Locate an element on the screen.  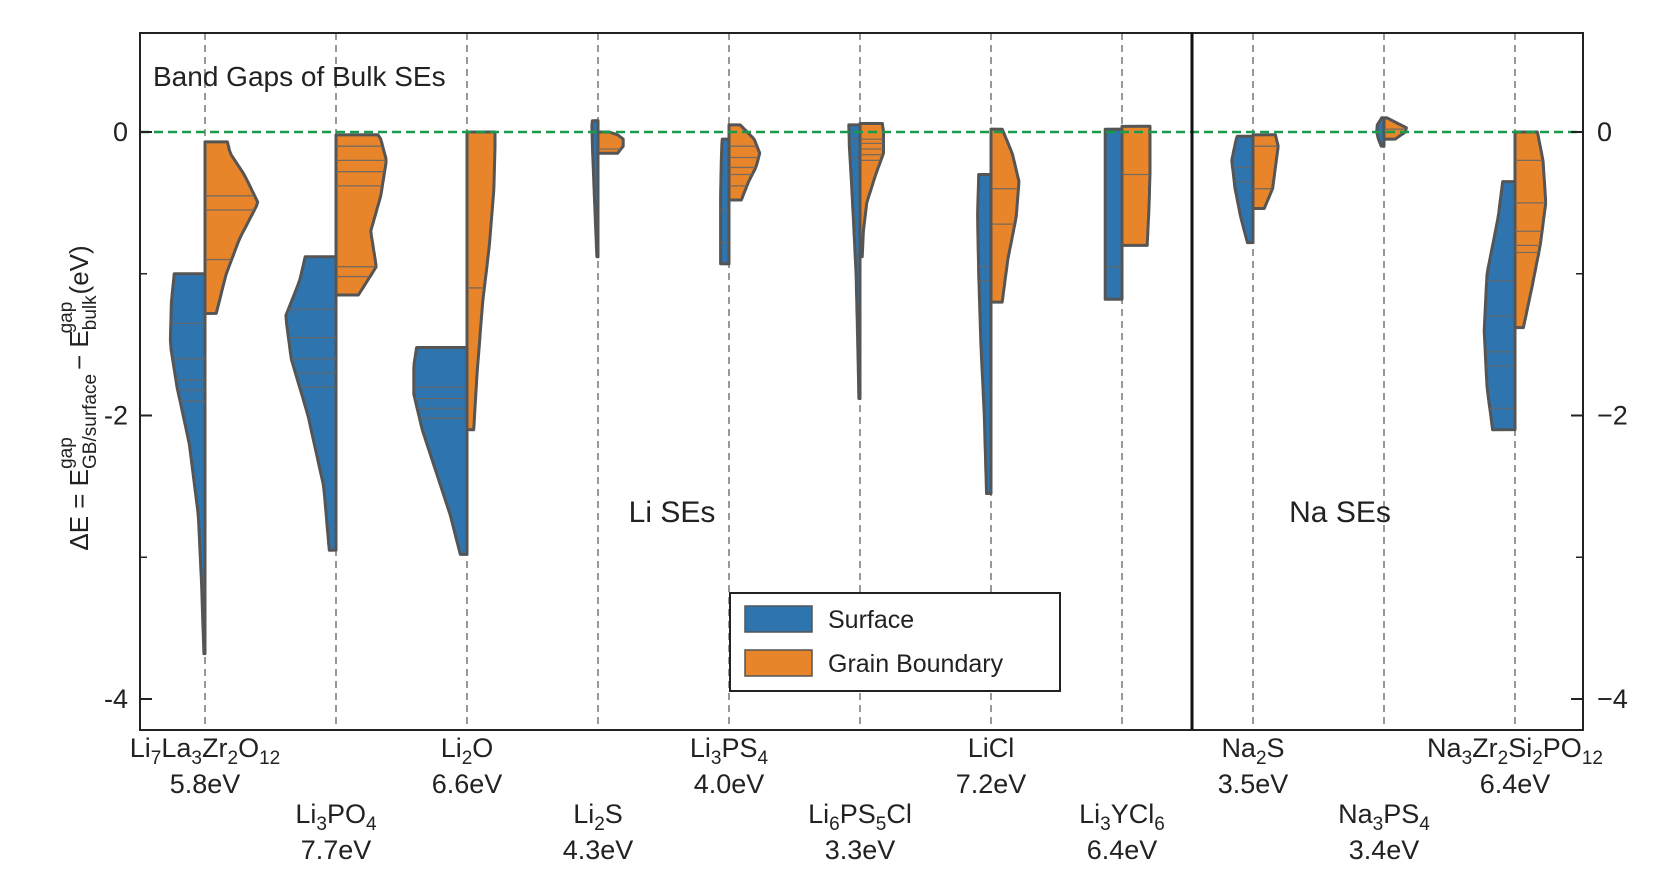
x-label-formula-5: Li6PS5Cl is located at coordinates (860, 817).